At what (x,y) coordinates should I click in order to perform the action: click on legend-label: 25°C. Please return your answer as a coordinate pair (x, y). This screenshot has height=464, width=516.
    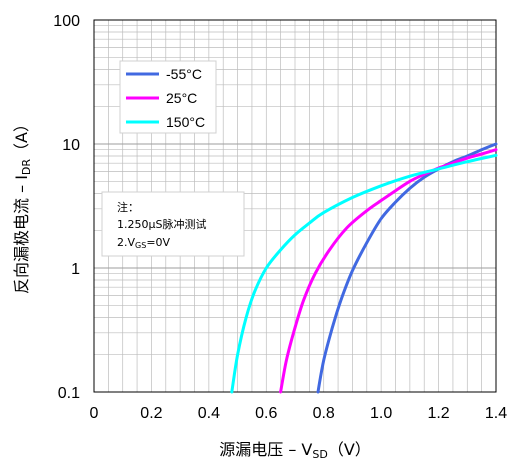
    Looking at the image, I should click on (181, 98).